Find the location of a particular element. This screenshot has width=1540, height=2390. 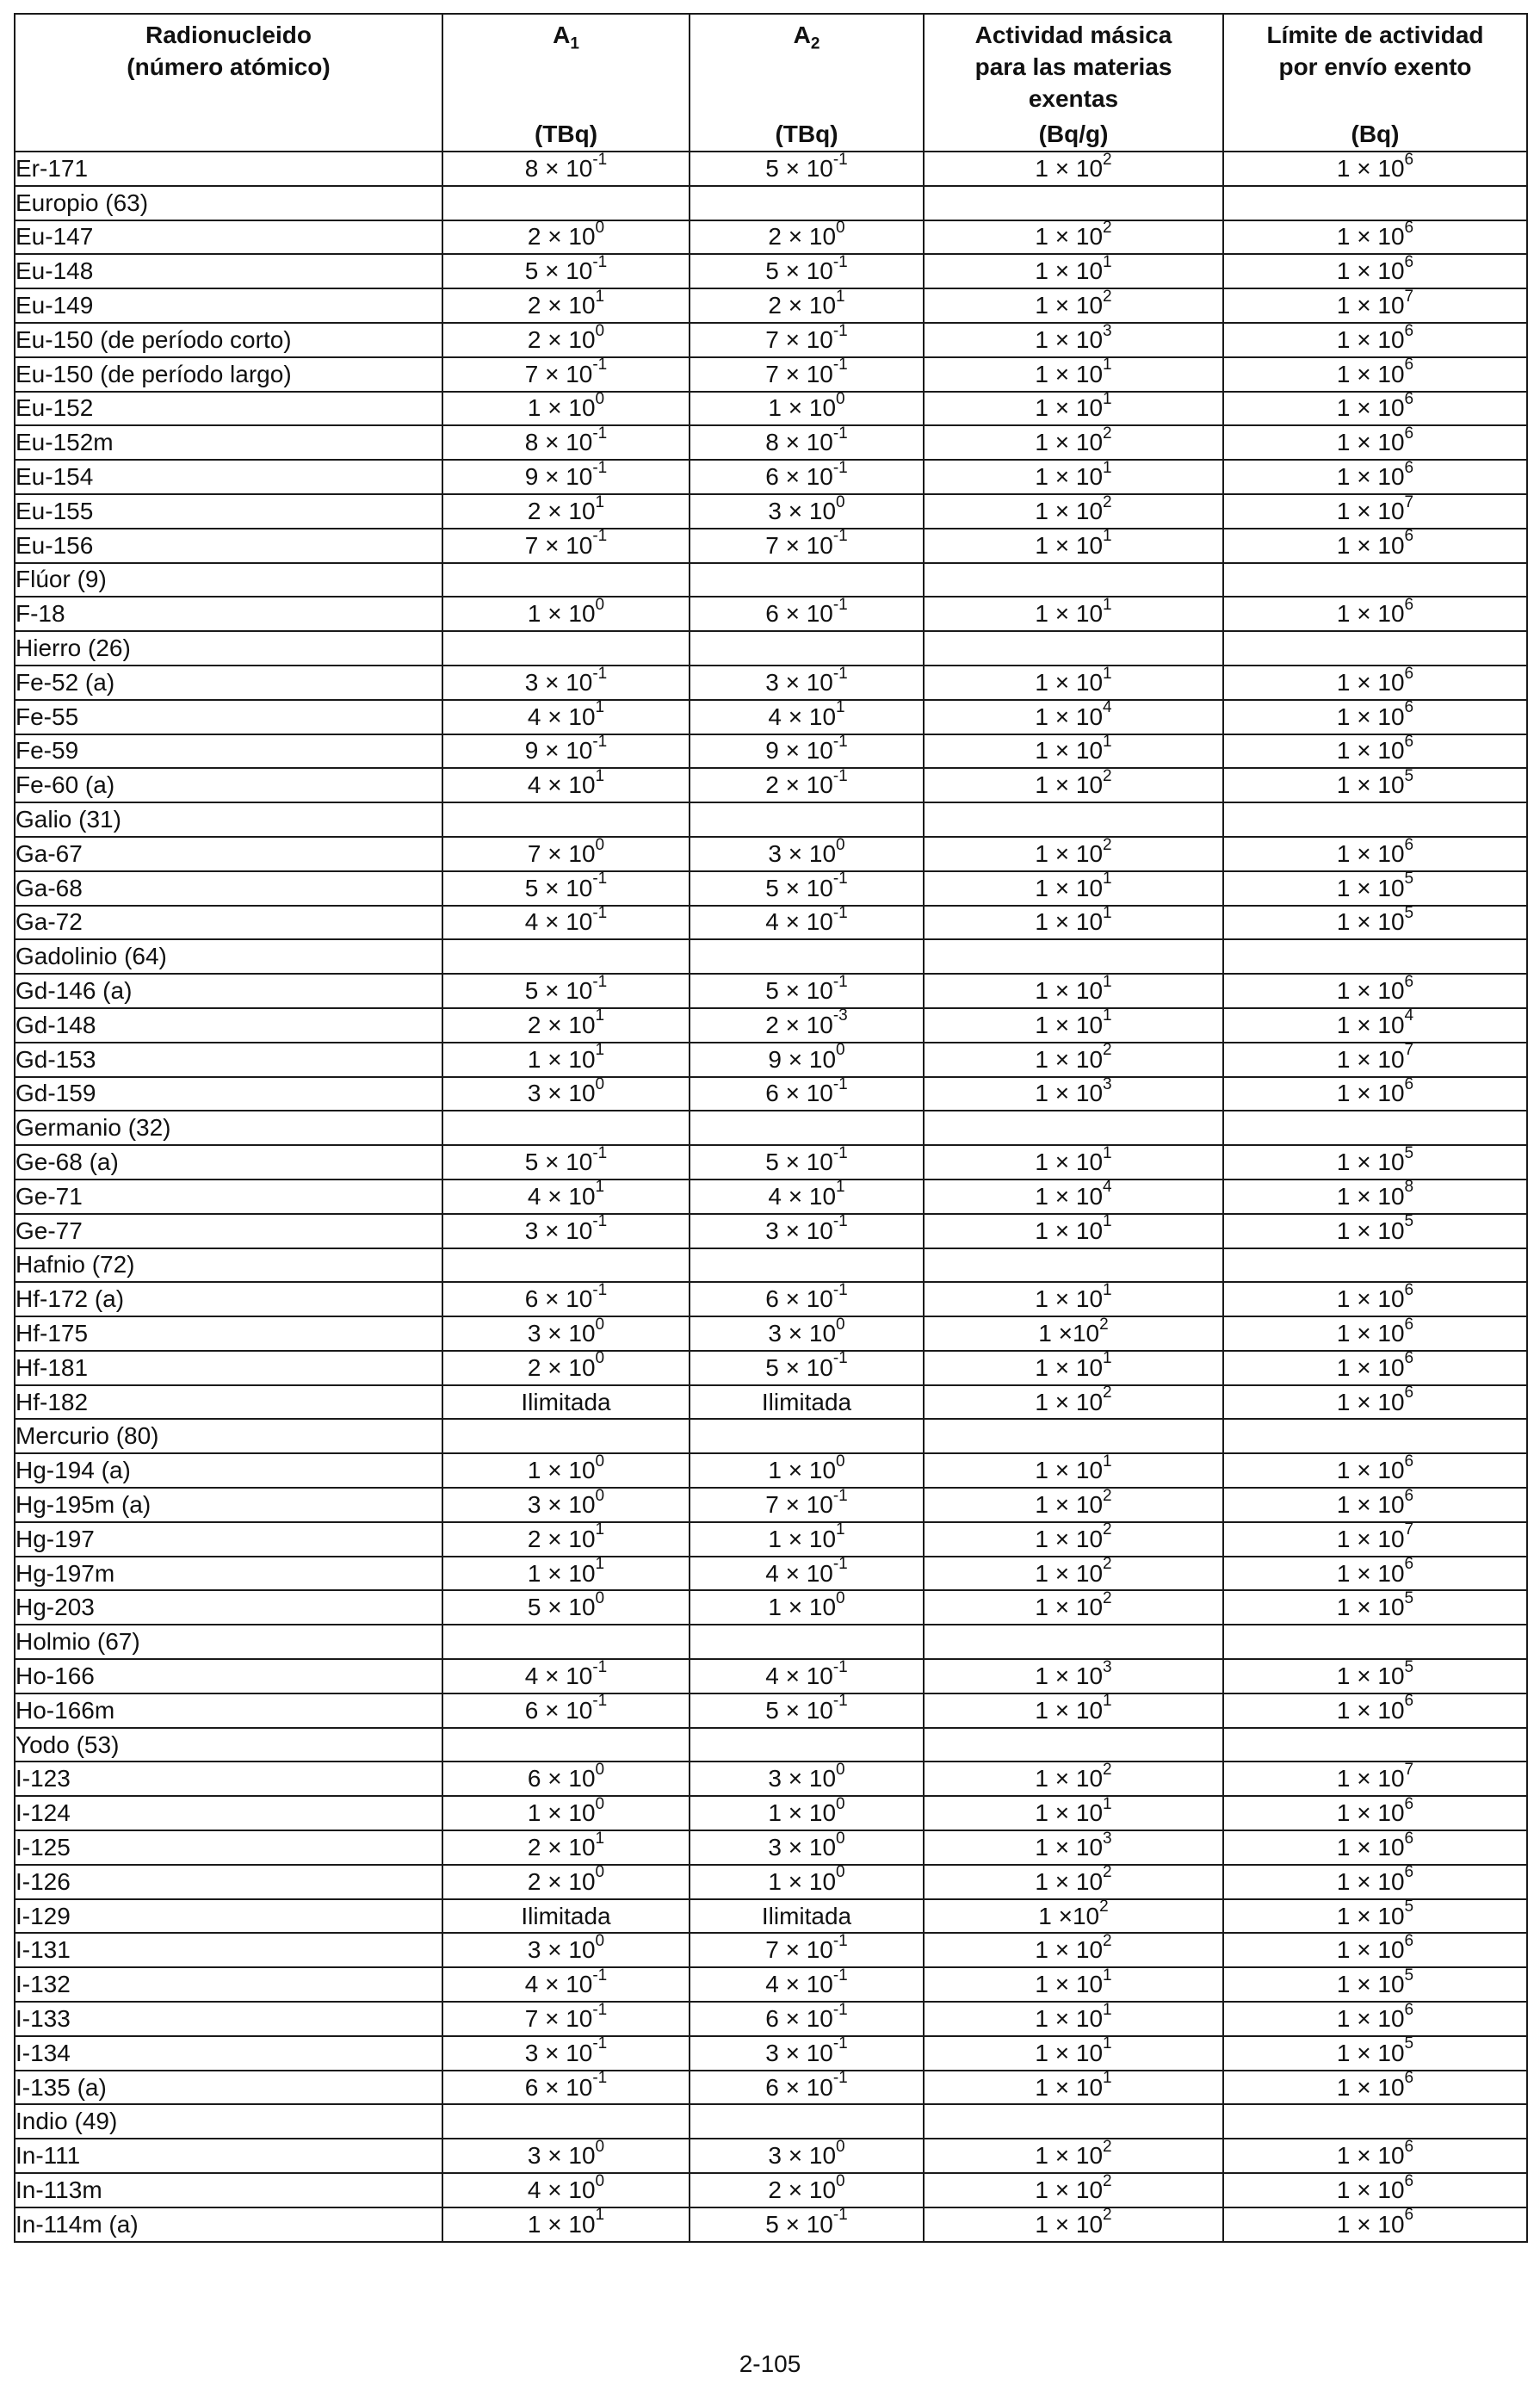

a1-value is located at coordinates (566, 820).